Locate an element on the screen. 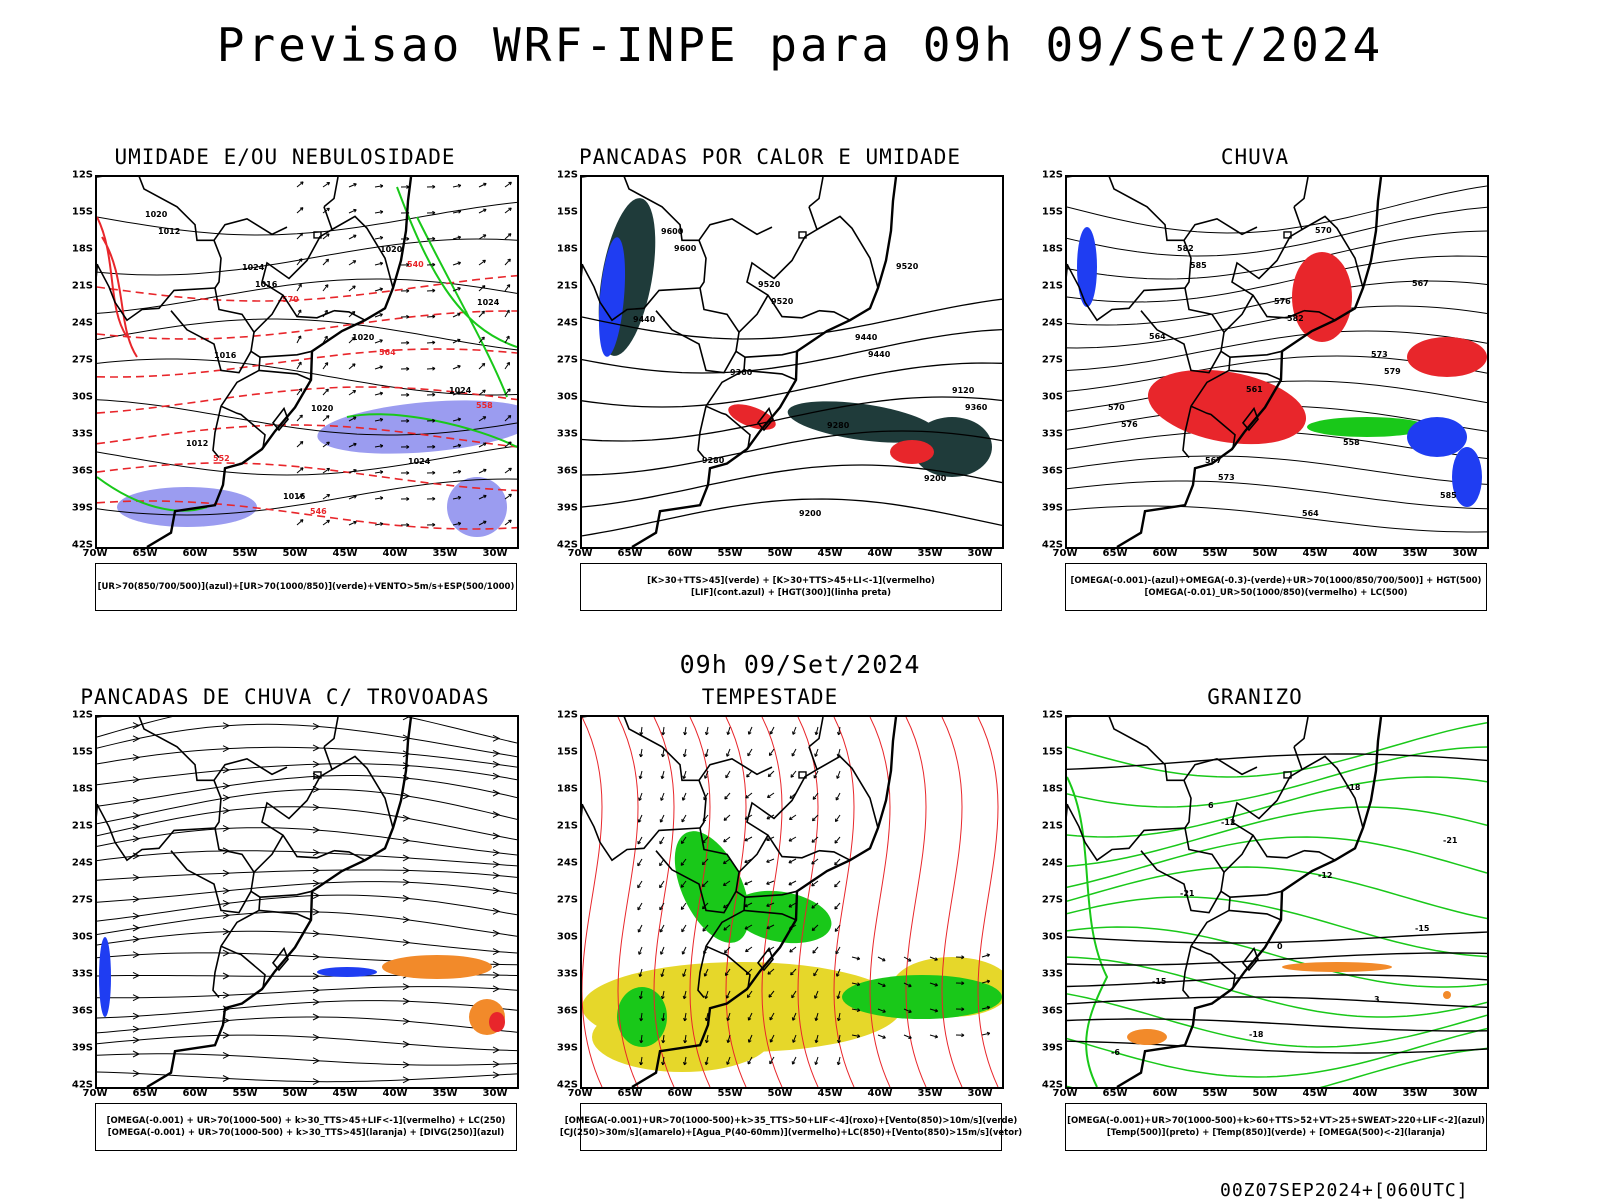 This screenshot has height=1201, width=1600. contour-label: 0 is located at coordinates (1280, 946).